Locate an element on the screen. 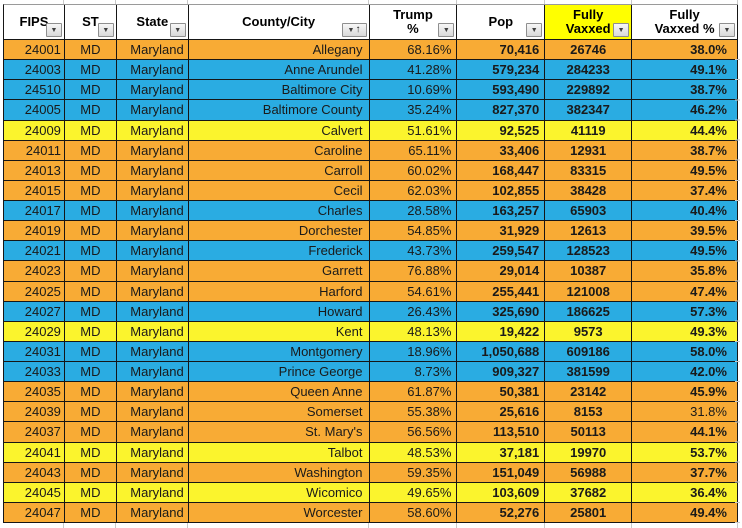 This screenshot has width=742, height=528. cell-fips: 24011 is located at coordinates (34, 150).